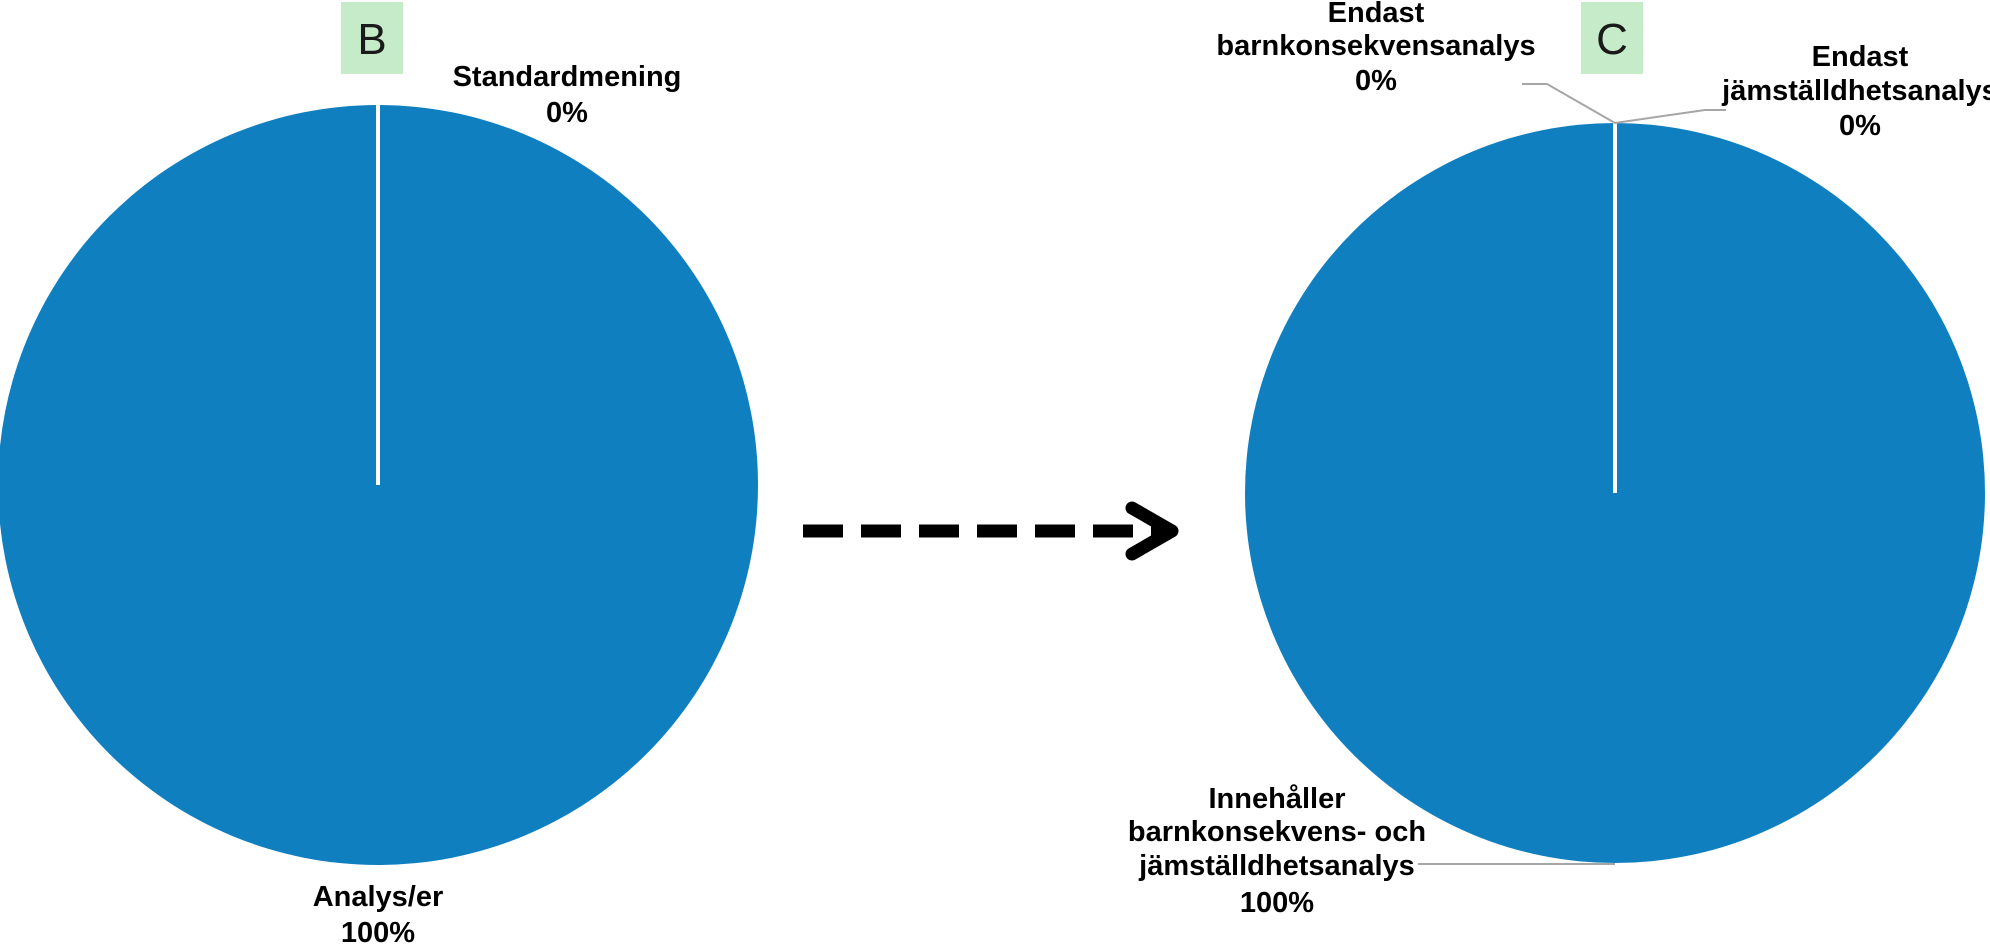  What do you see at coordinates (1569, 103) in the screenshot?
I see `leader-line-barnkonsekvensanalys` at bounding box center [1569, 103].